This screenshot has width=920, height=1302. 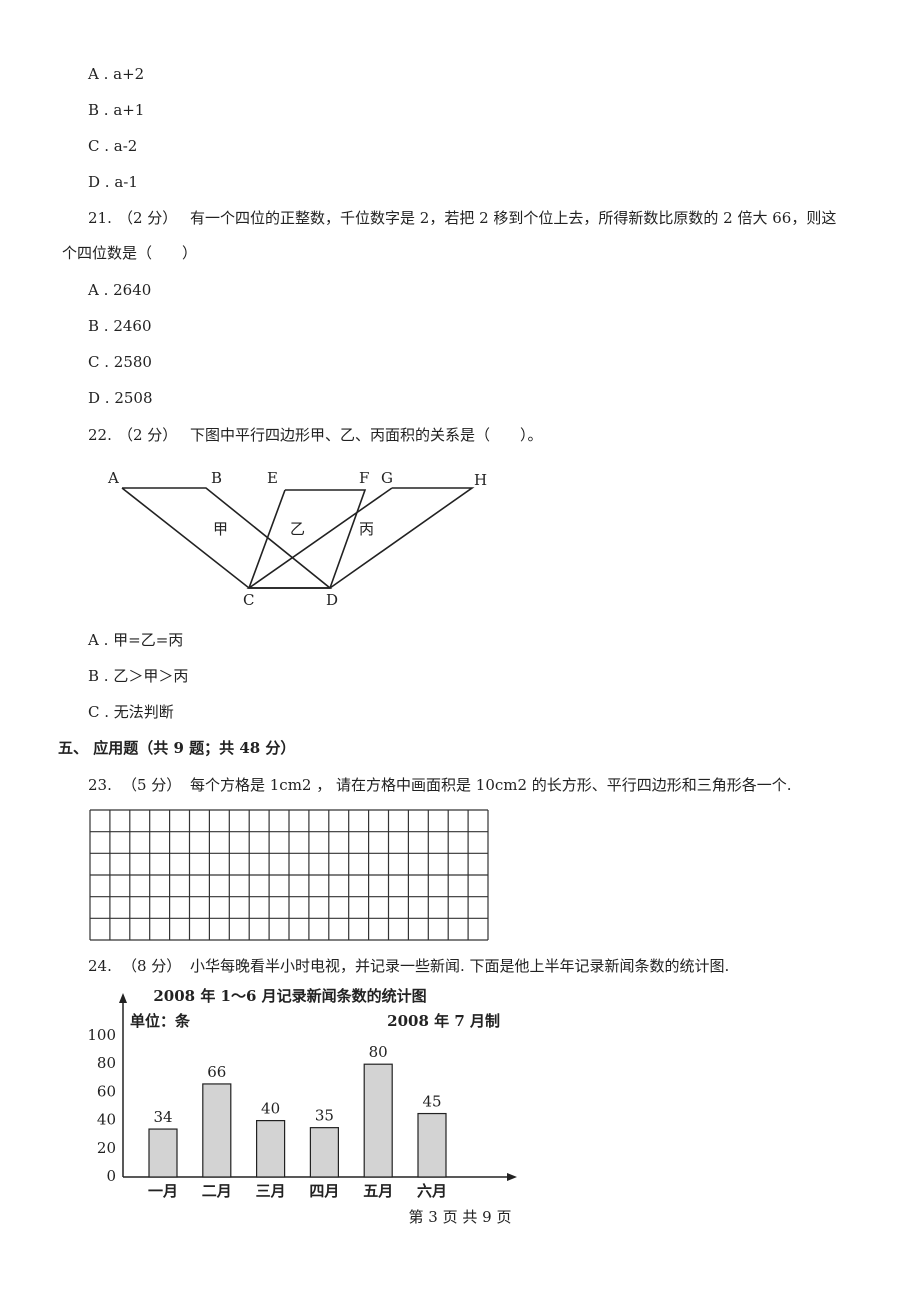 I want to click on value-label: 80, so click(x=378, y=1052).